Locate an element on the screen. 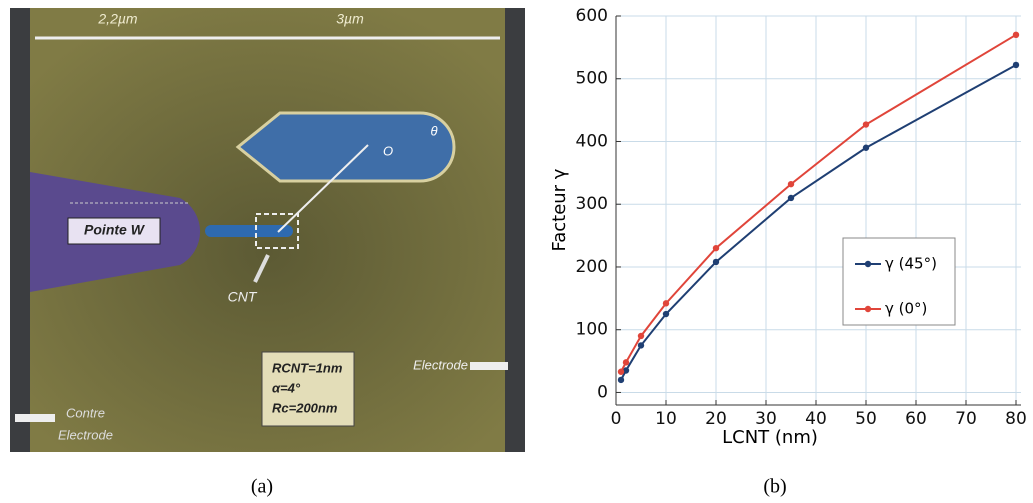 This screenshot has height=503, width=1033. electrode-bar is located at coordinates (515, 230).